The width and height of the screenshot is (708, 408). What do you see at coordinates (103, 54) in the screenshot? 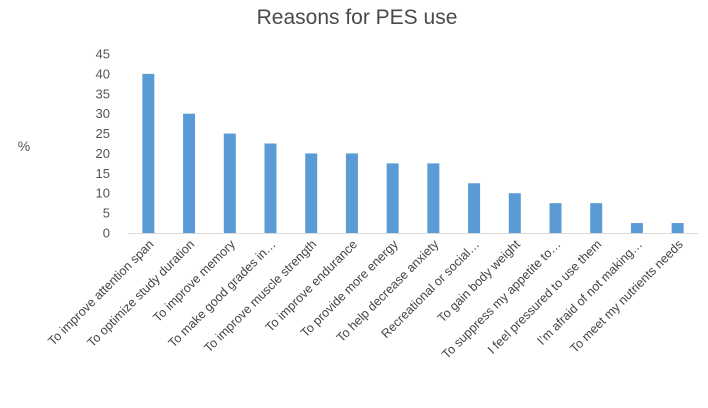
I see `y-tick-label: 45` at bounding box center [103, 54].